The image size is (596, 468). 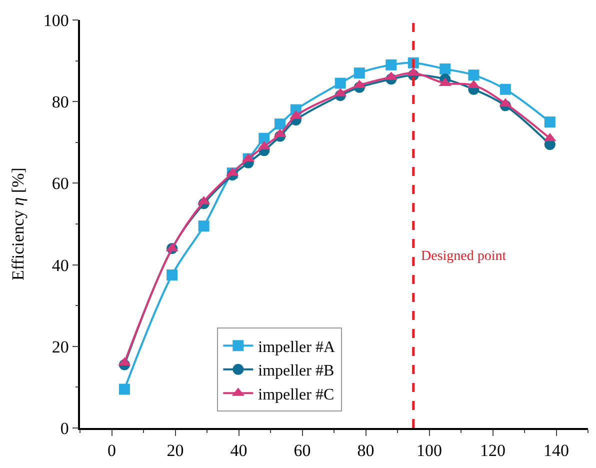 What do you see at coordinates (60, 184) in the screenshot?
I see `y-tick-label: 60` at bounding box center [60, 184].